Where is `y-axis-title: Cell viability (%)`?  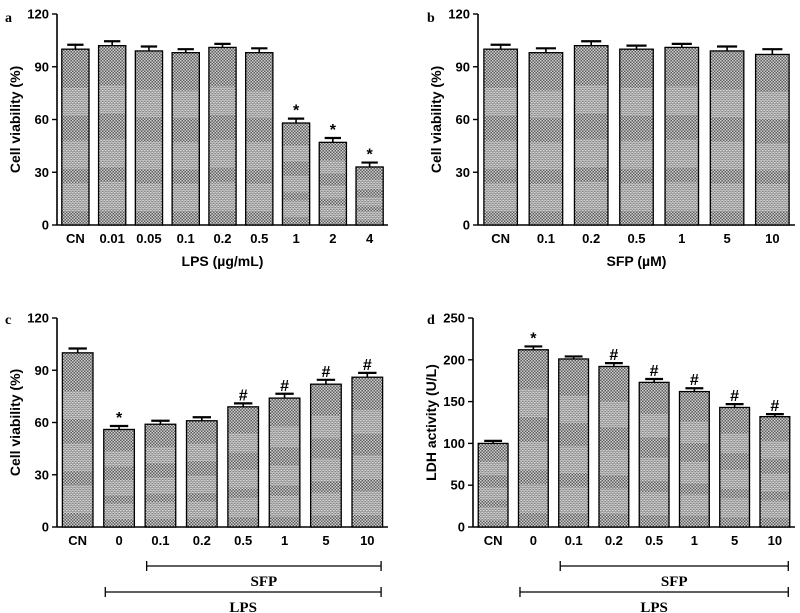
y-axis-title: Cell viability (%) is located at coordinates (436, 119).